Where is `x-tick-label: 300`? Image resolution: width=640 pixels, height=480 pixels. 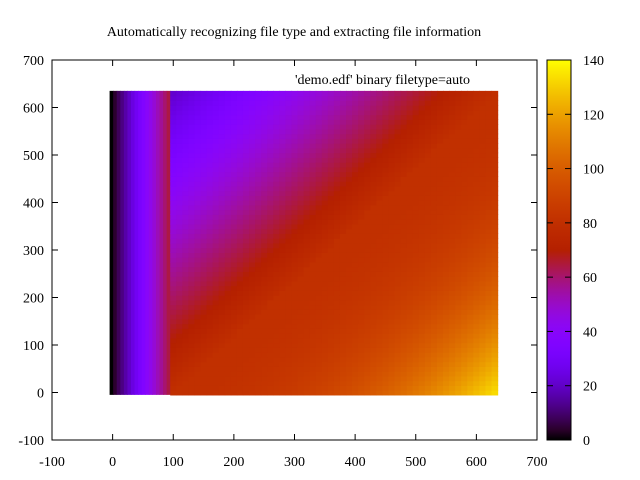
x-tick-label: 300 is located at coordinates (294, 462).